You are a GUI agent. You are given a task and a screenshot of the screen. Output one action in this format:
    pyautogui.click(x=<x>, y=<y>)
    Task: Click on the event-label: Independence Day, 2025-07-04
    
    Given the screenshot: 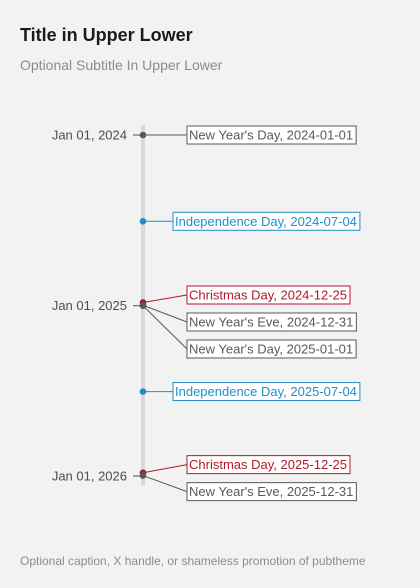 What is the action you would take?
    pyautogui.click(x=266, y=391)
    